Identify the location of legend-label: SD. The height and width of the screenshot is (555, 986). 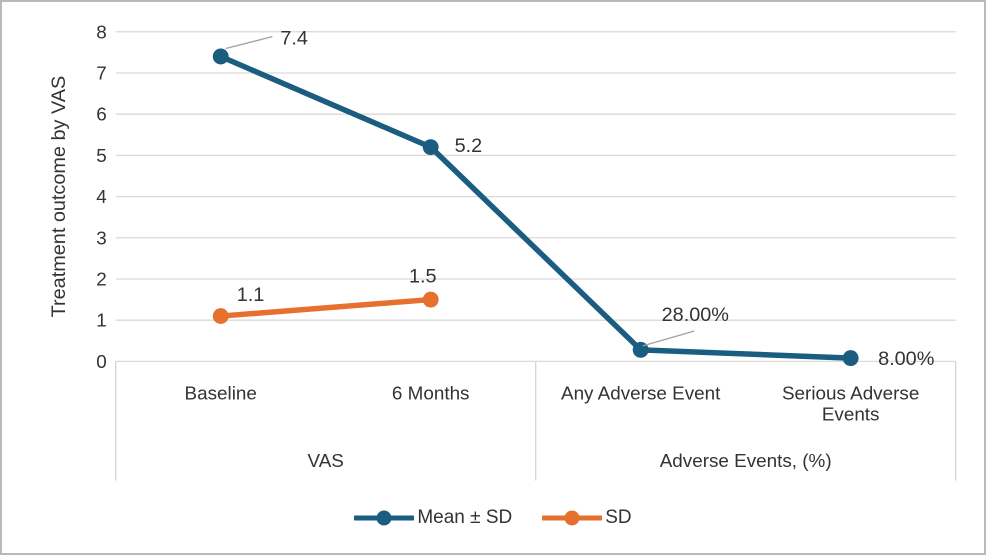
(618, 517).